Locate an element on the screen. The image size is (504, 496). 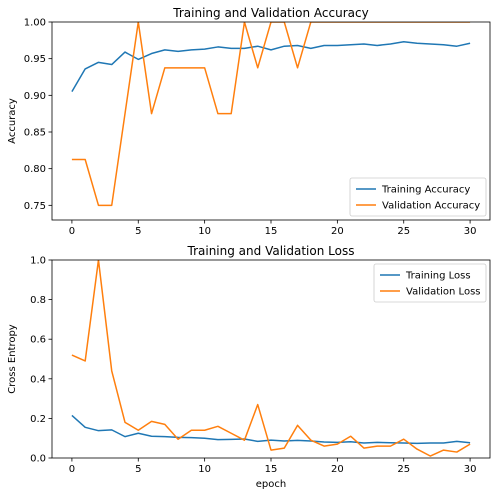
y-axis-label: Cross Entropy is located at coordinates (12, 359).